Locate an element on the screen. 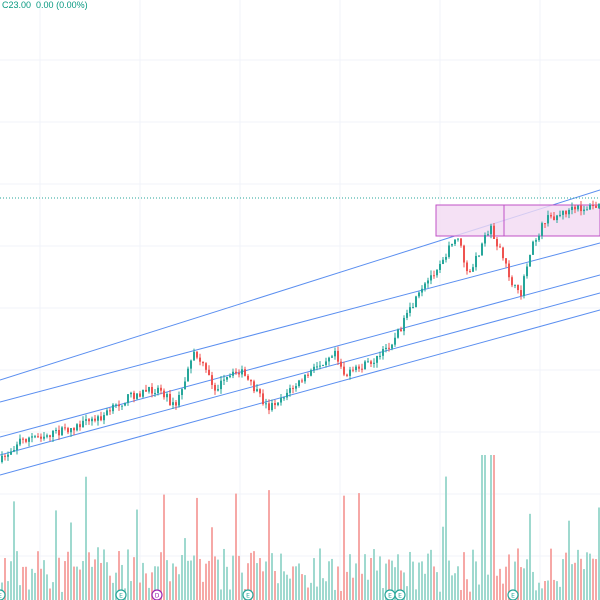  dividend-marker: D is located at coordinates (157, 594).